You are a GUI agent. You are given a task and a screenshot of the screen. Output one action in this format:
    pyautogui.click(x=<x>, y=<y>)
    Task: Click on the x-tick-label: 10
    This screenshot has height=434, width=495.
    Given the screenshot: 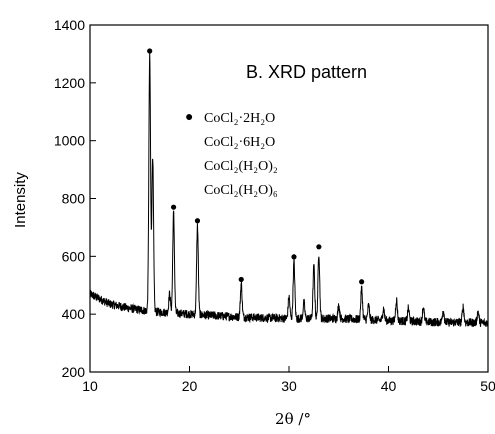 What is the action you would take?
    pyautogui.click(x=90, y=386)
    